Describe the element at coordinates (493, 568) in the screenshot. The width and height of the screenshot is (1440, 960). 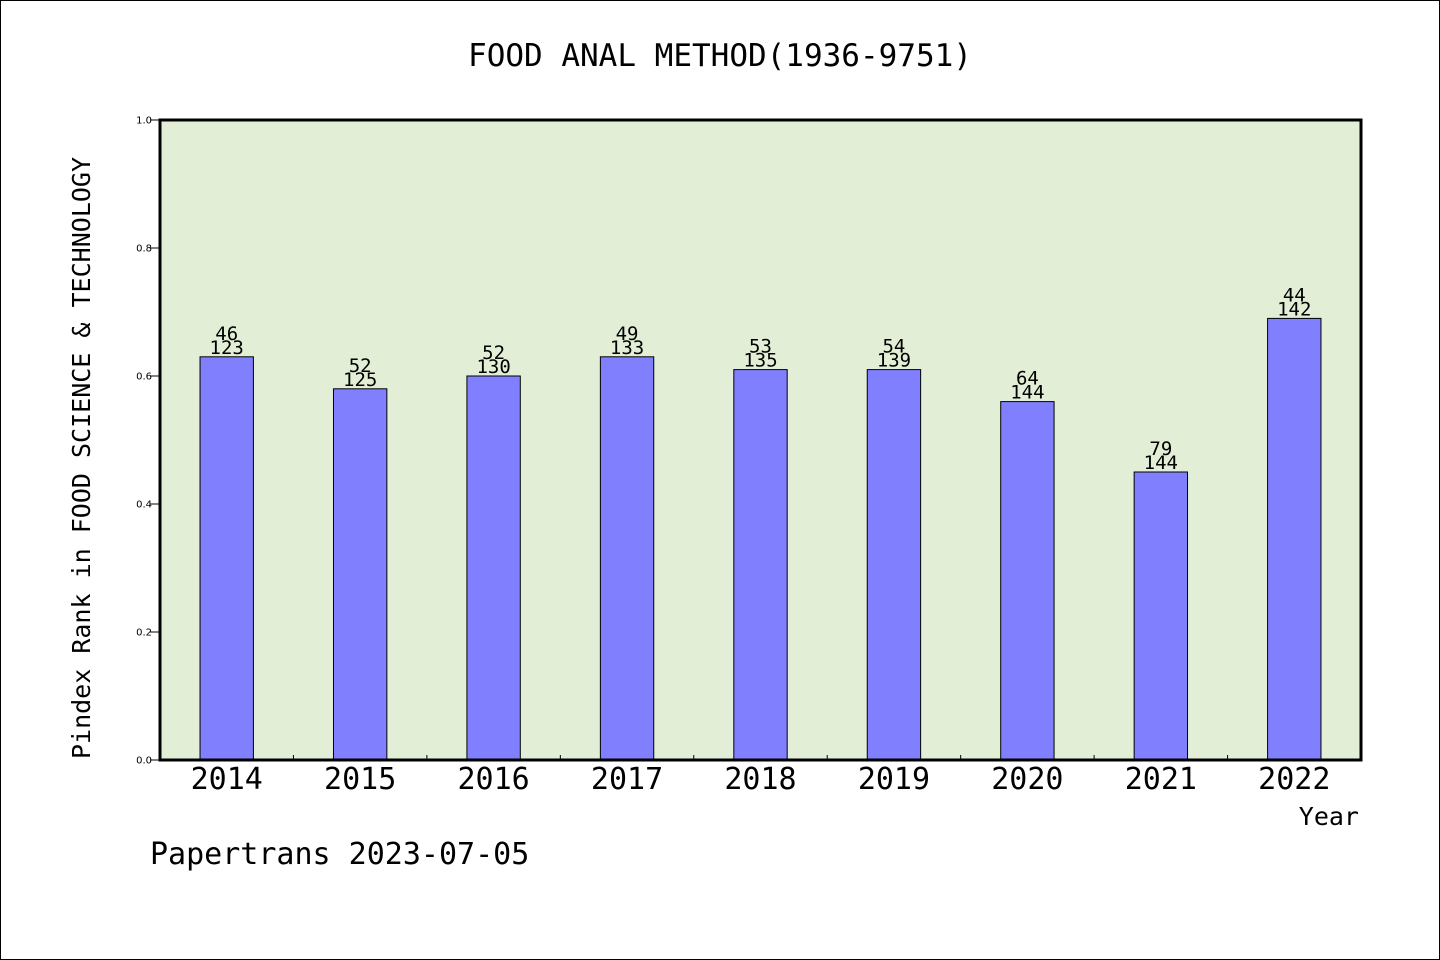
I see `bar-2016` at that location.